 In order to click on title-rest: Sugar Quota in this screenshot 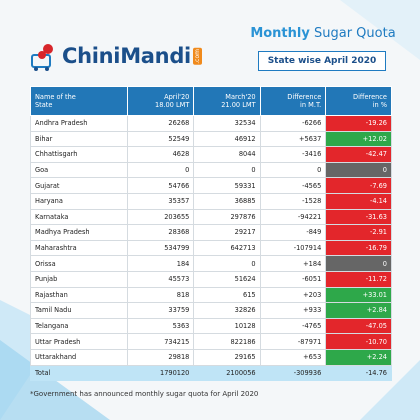, I will do `click(354, 33)`.